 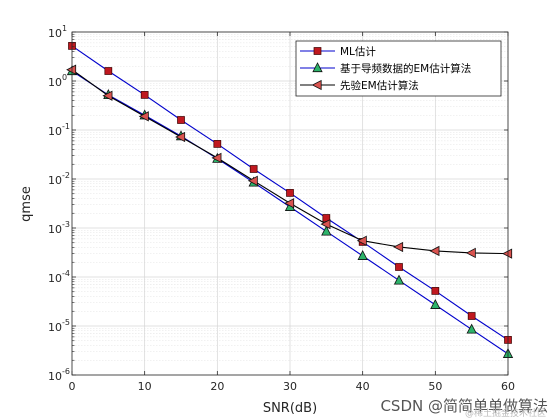 I want to click on x-axis-label: SNR(dB), so click(x=290, y=408).